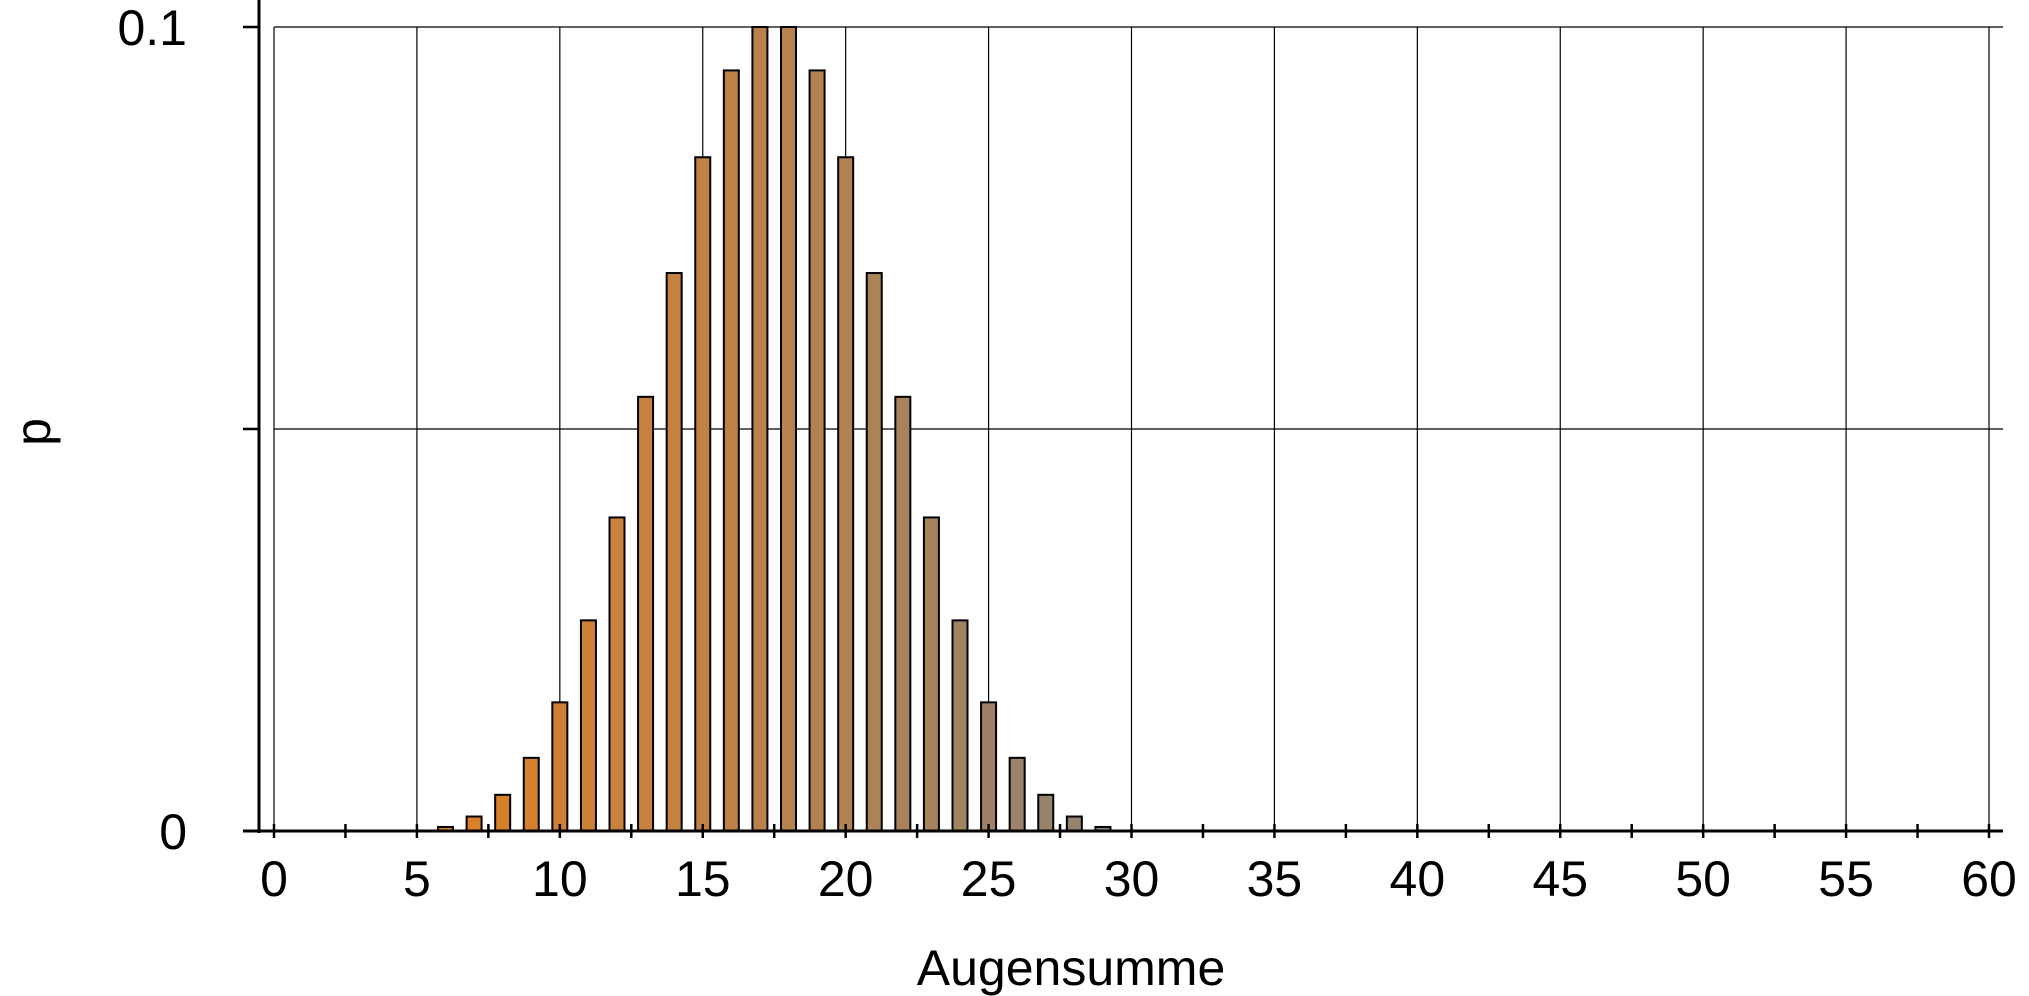 This screenshot has width=2029, height=996. I want to click on x-tick-label: 0, so click(274, 879).